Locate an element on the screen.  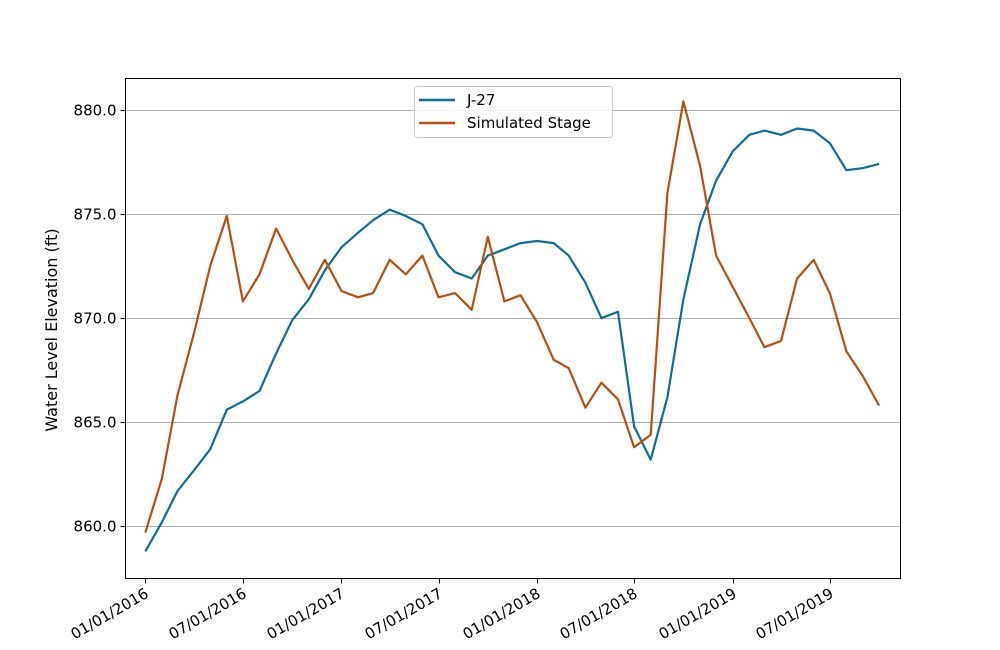
y-tick-label: 870.0 is located at coordinates (95, 319).